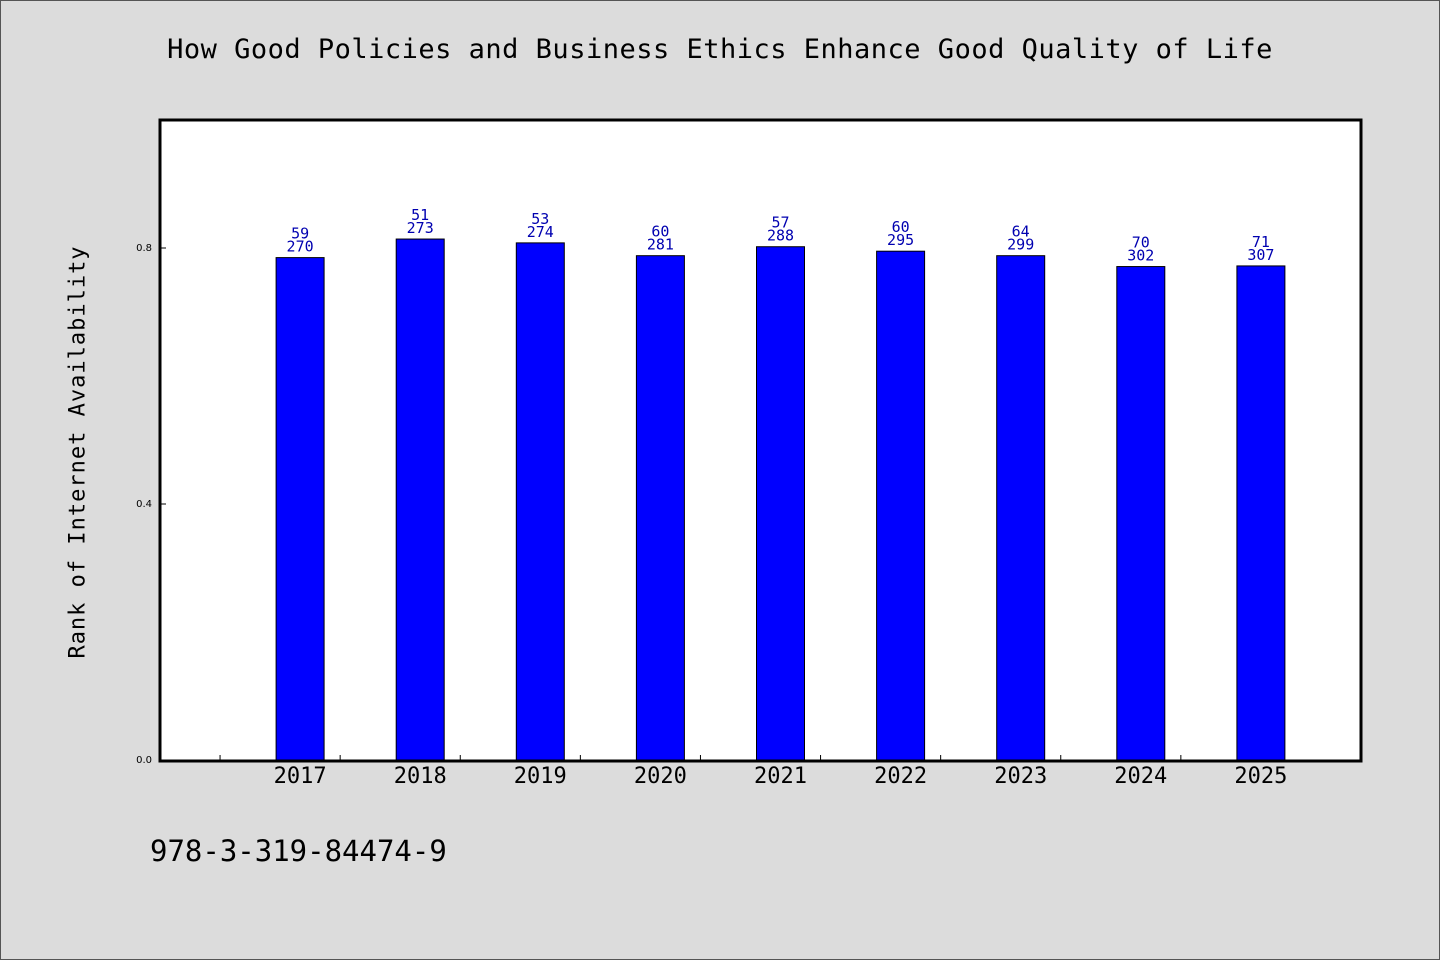  What do you see at coordinates (660, 245) in the screenshot?
I see `data-label-bottom-2020: 281` at bounding box center [660, 245].